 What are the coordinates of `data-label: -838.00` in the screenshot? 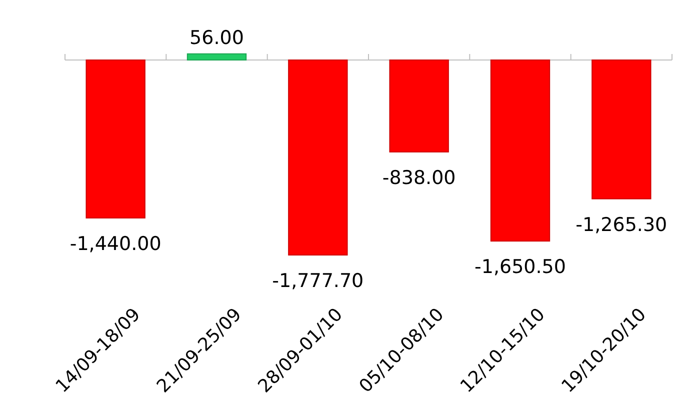 It's located at (419, 177).